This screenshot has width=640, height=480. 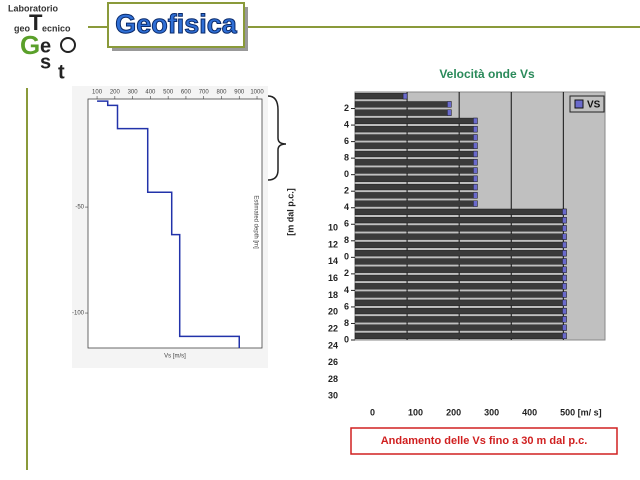 What do you see at coordinates (186, 93) in the screenshot?
I see `x-tick-label: 600` at bounding box center [186, 93].